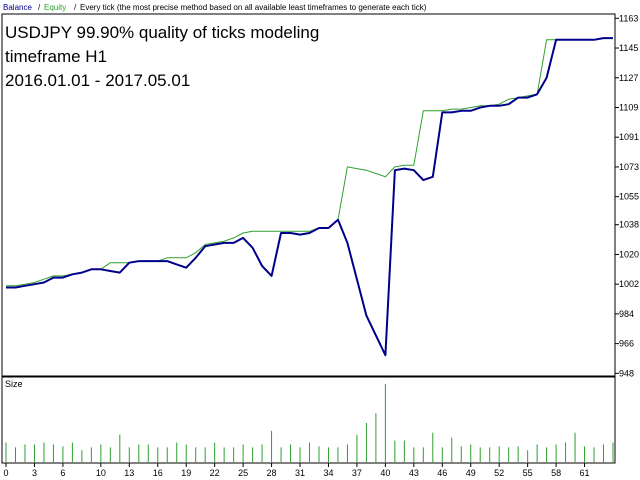  I want to click on x-tick-label: 55, so click(528, 473).